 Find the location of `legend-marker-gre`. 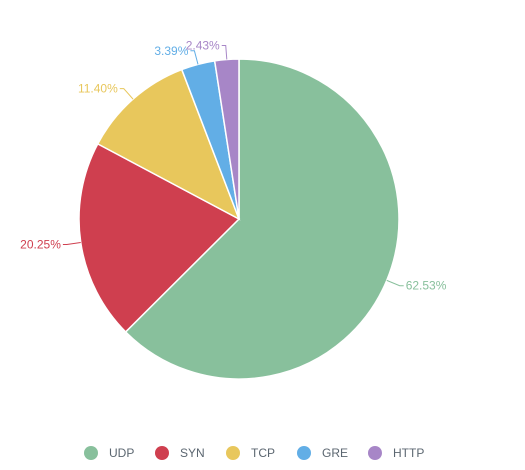

legend-marker-gre is located at coordinates (304, 453).